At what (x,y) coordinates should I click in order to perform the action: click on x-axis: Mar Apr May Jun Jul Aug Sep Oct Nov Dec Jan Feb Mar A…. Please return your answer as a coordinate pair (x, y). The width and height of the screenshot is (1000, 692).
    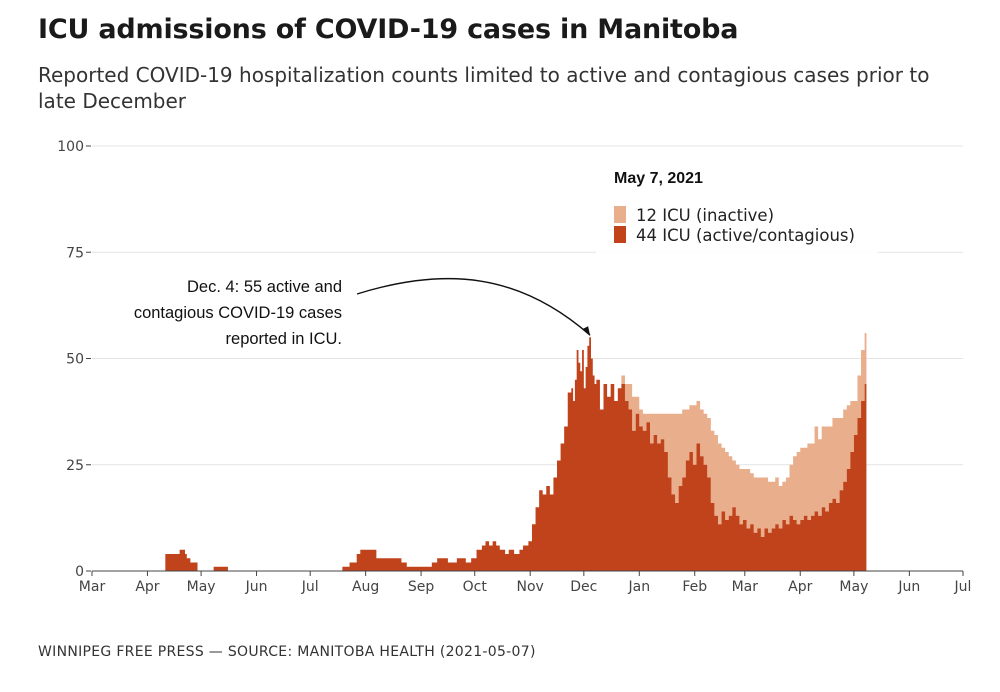
    Looking at the image, I should click on (525, 583).